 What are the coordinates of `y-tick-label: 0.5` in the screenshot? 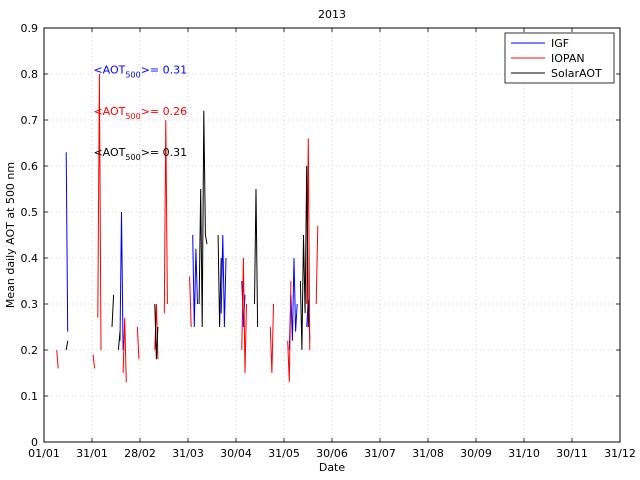 It's located at (30, 212).